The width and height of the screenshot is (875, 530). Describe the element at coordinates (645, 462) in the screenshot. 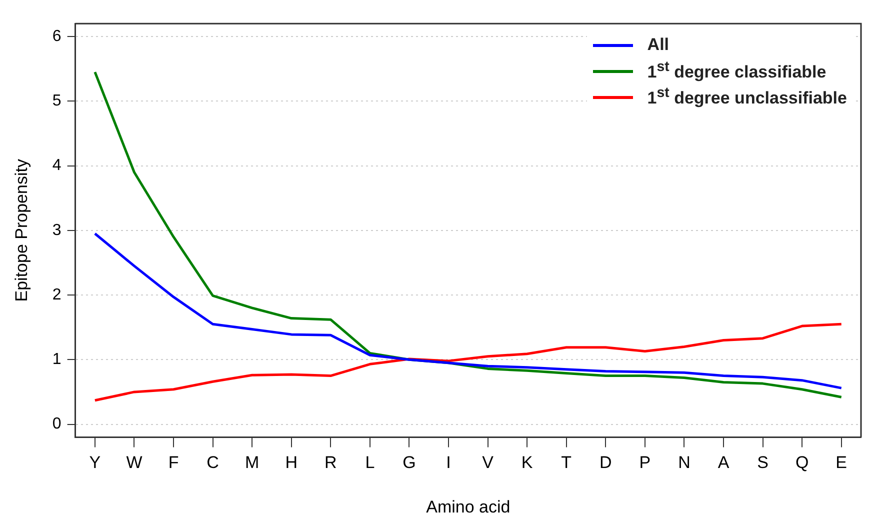

I see `x-tick-label: P` at that location.